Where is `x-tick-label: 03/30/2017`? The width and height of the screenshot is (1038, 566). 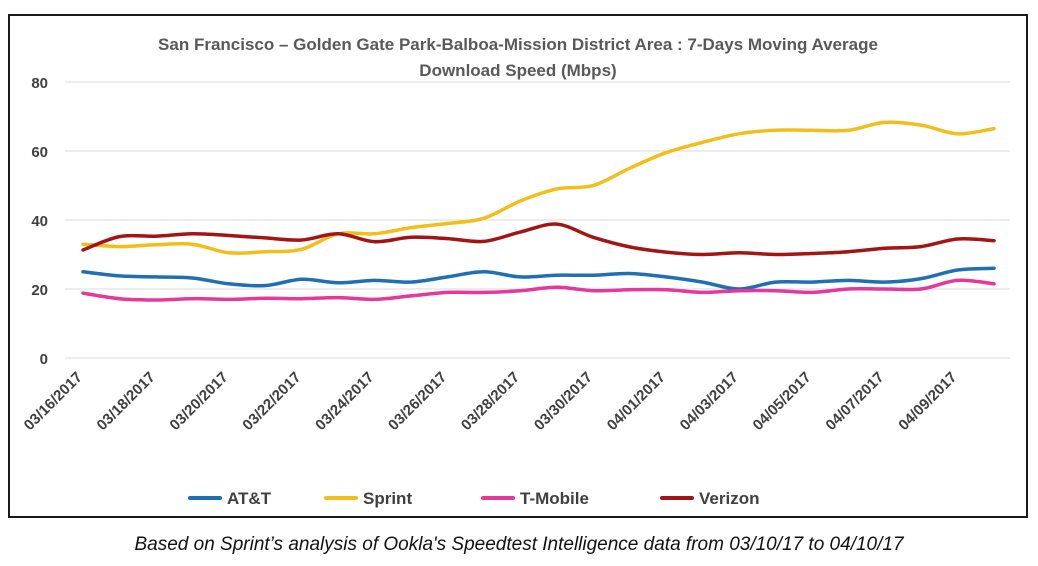 x-tick-label: 03/30/2017 is located at coordinates (563, 401).